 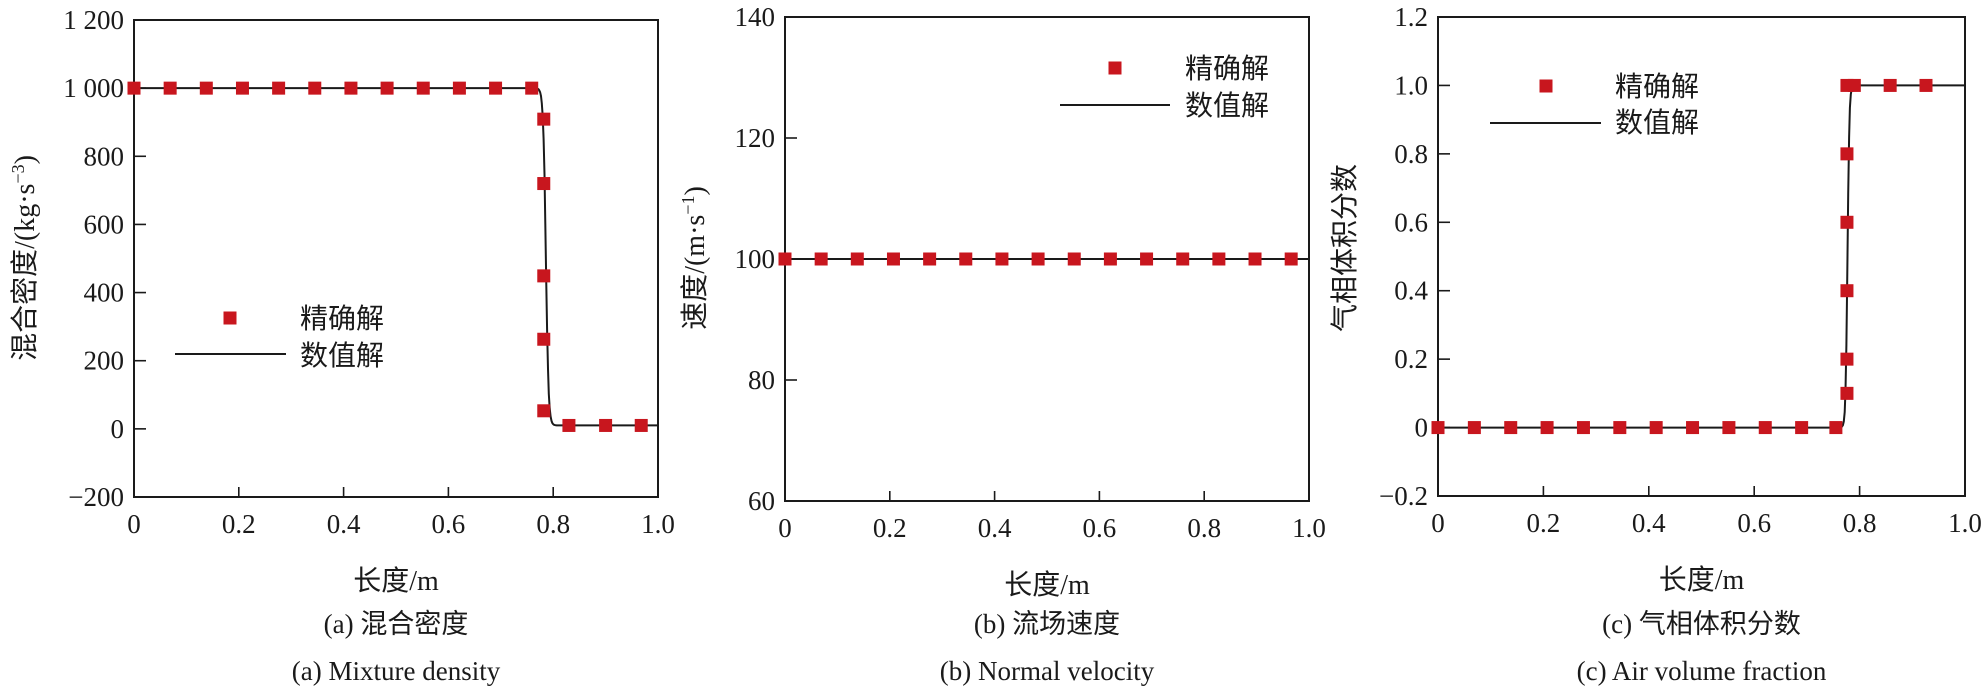 I want to click on y-tick-label: −0.2, so click(x=1403, y=496).